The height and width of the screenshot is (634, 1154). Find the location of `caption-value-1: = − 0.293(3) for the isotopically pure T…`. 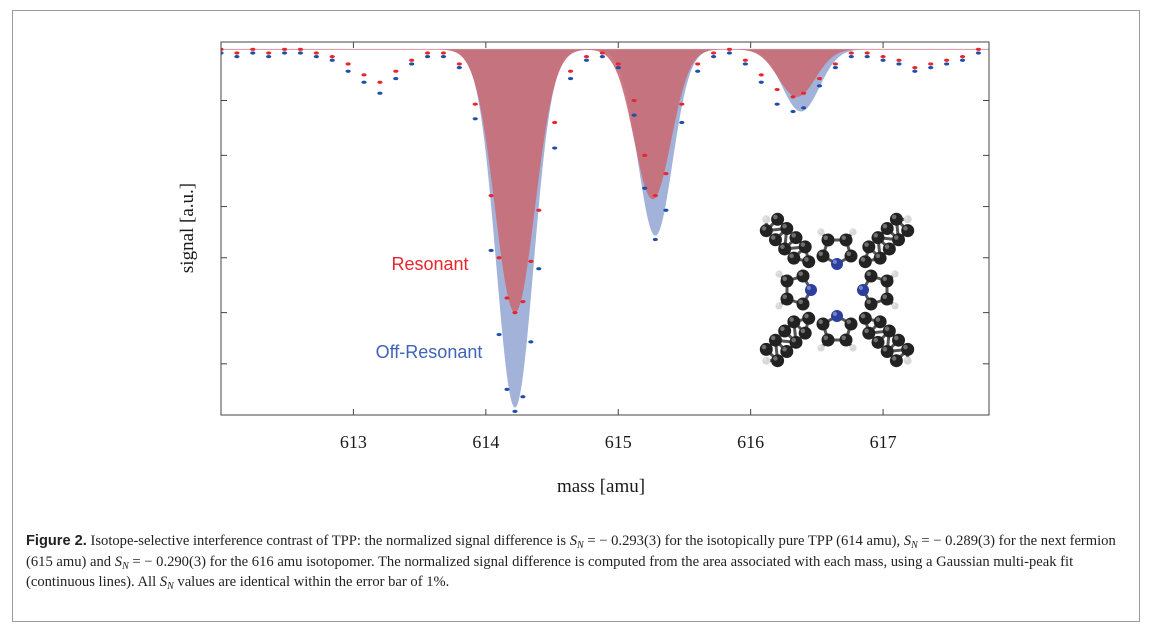

caption-value-1: = − 0.293(3) for the isotopically pure T… is located at coordinates (744, 541).